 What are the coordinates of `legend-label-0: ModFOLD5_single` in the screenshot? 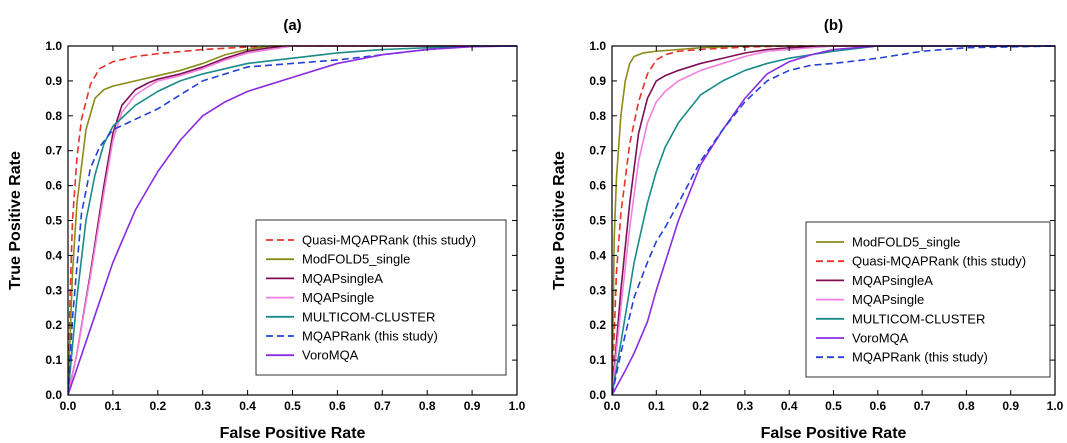 It's located at (906, 242).